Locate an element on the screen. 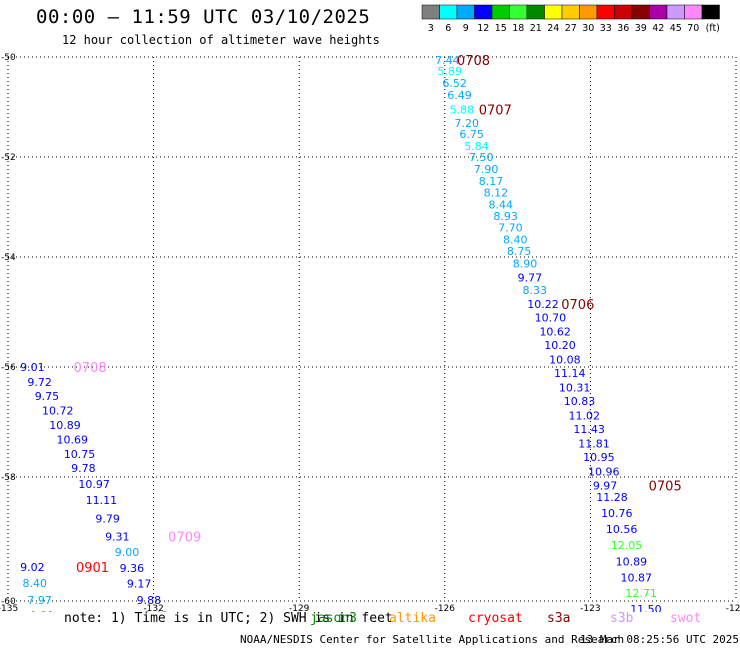 Image resolution: width=740 pixels, height=650 pixels. wave-height-value: 9.97 is located at coordinates (605, 486).